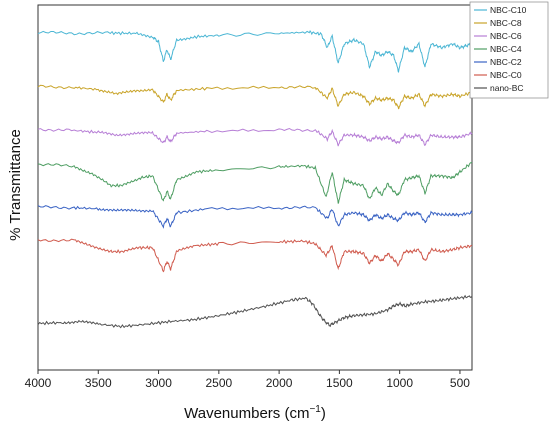 The width and height of the screenshot is (550, 430). What do you see at coordinates (399, 383) in the screenshot?
I see `x-tick-label: 1000` at bounding box center [399, 383].